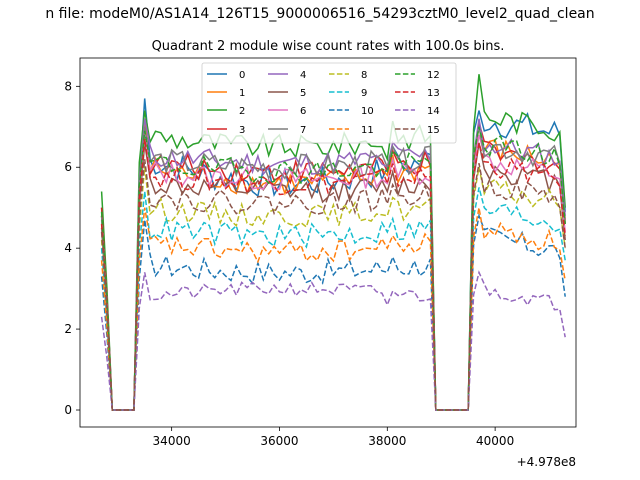  I want to click on legend-label: 6, so click(303, 111).